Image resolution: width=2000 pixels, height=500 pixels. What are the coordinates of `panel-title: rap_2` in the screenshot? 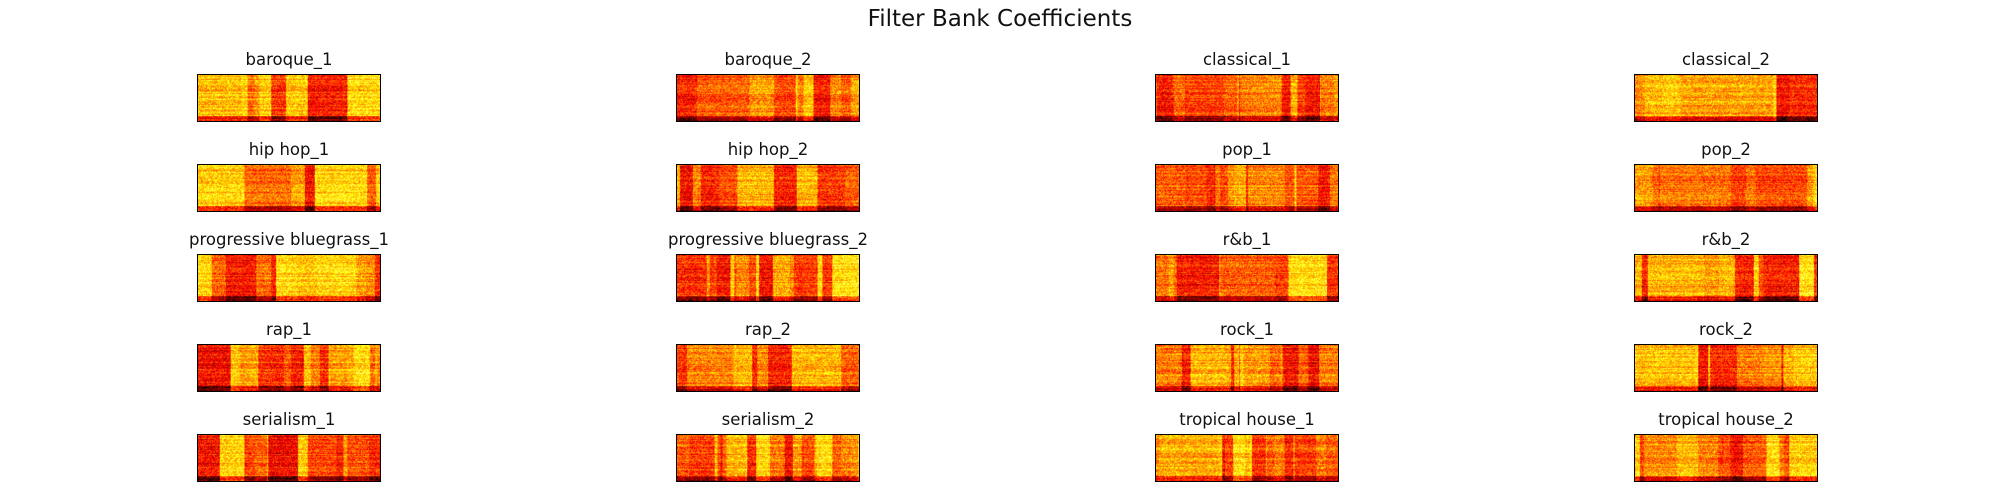 It's located at (768, 329).